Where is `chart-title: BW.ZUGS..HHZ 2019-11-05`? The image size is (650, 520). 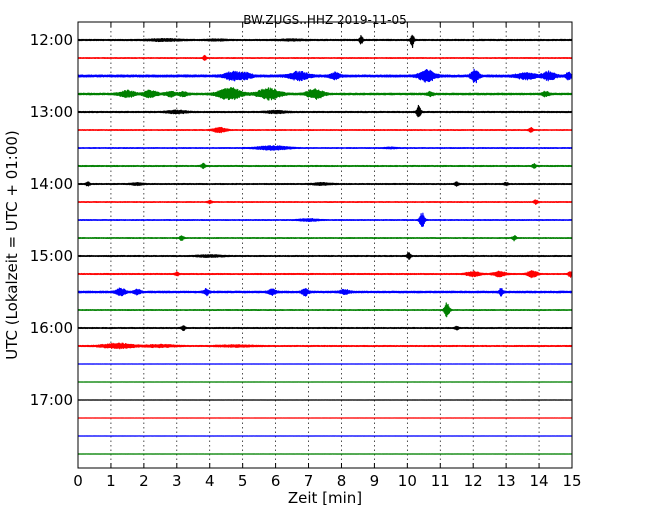
chart-title: BW.ZUGS..HHZ 2019-11-05 is located at coordinates (324, 20).